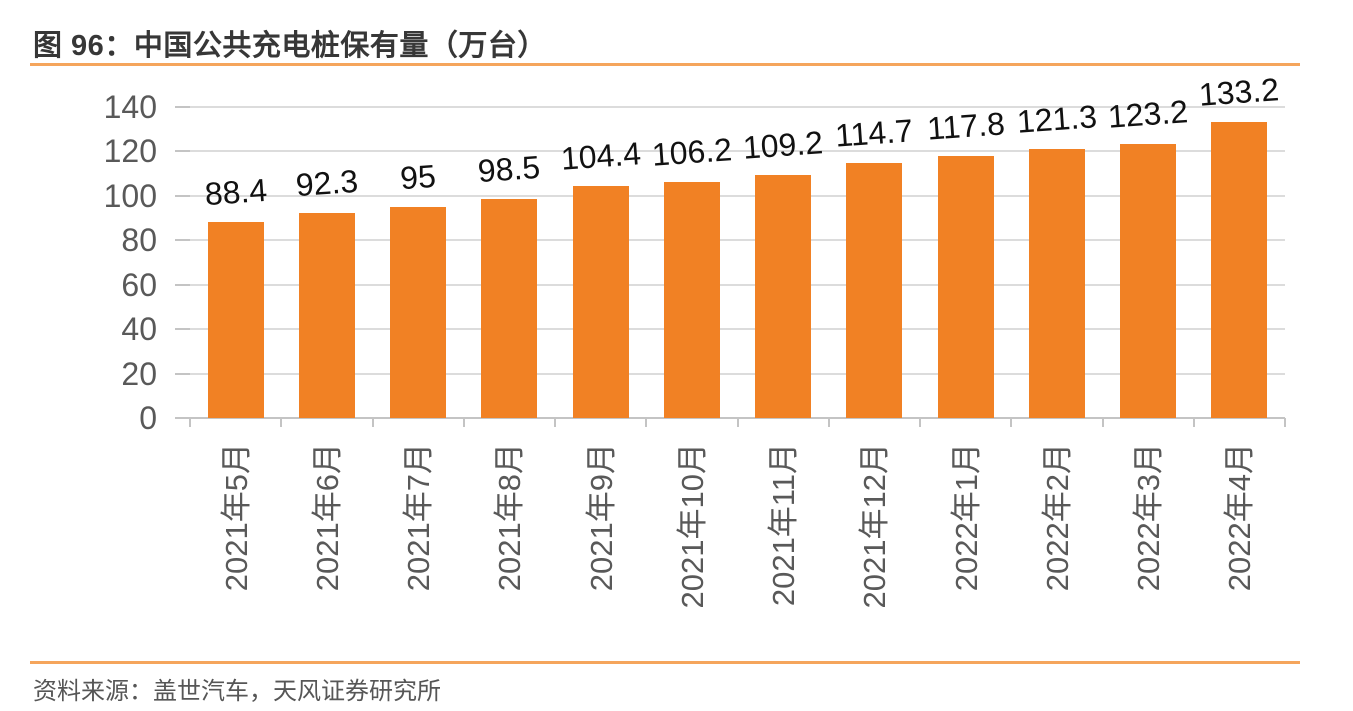  What do you see at coordinates (1240, 517) in the screenshot?
I see `x-axis-label: 2022年4月` at bounding box center [1240, 517].